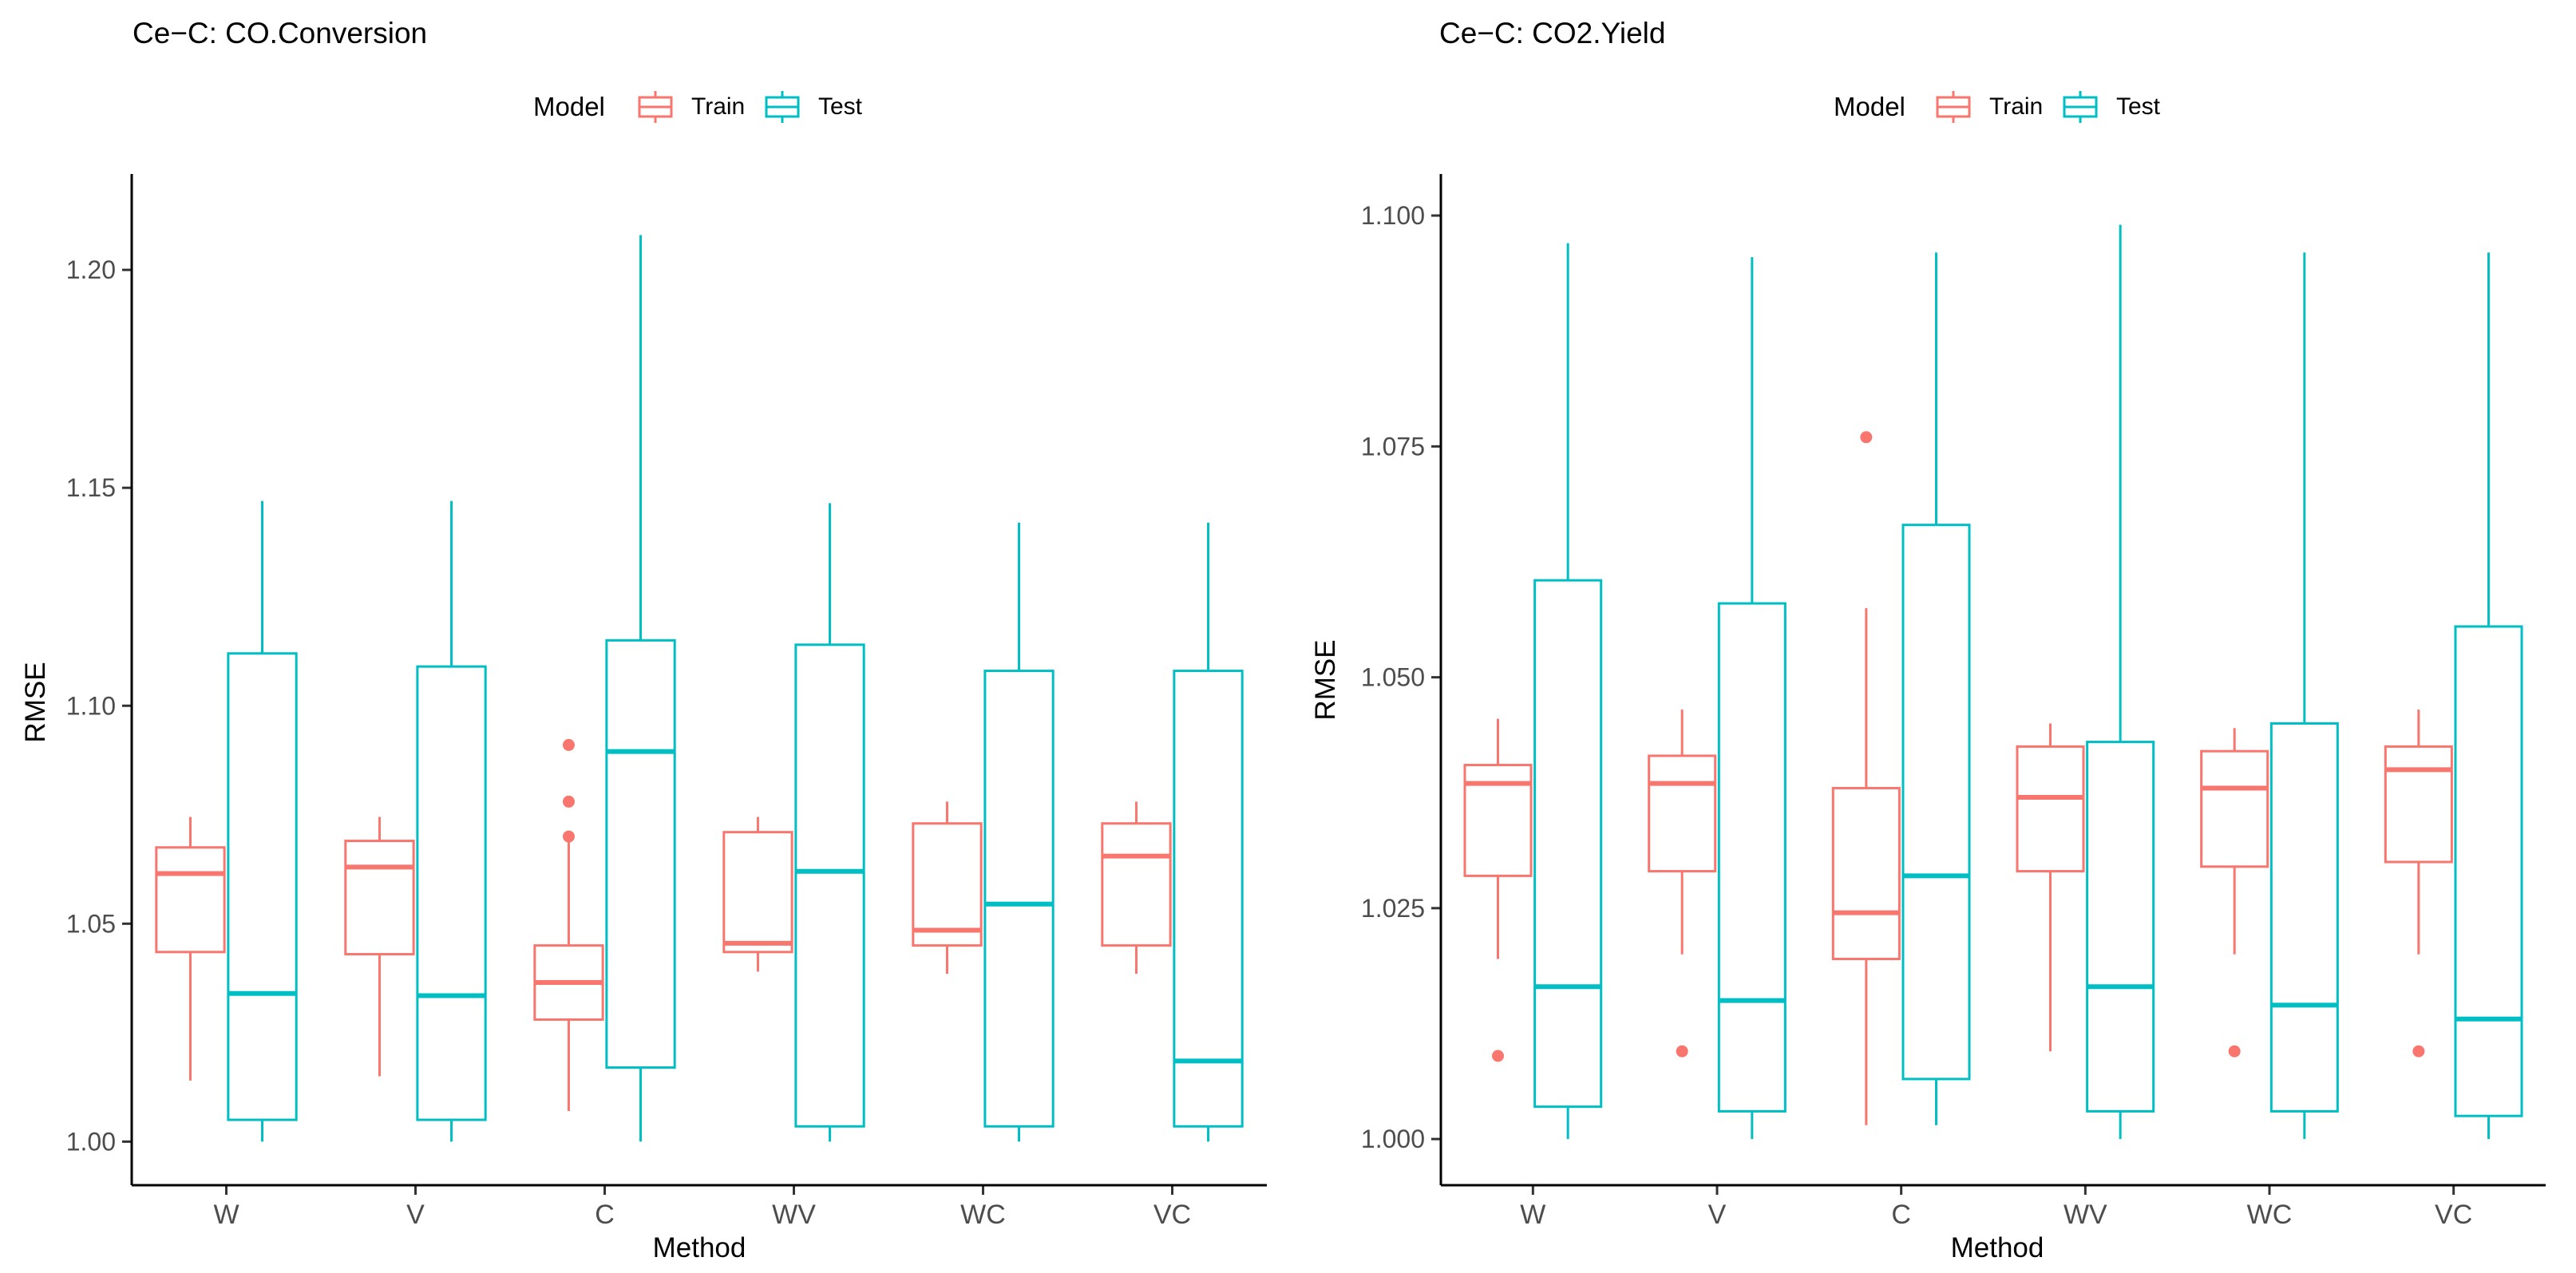  I want to click on y-tick-label: 1.050, so click(1393, 677).